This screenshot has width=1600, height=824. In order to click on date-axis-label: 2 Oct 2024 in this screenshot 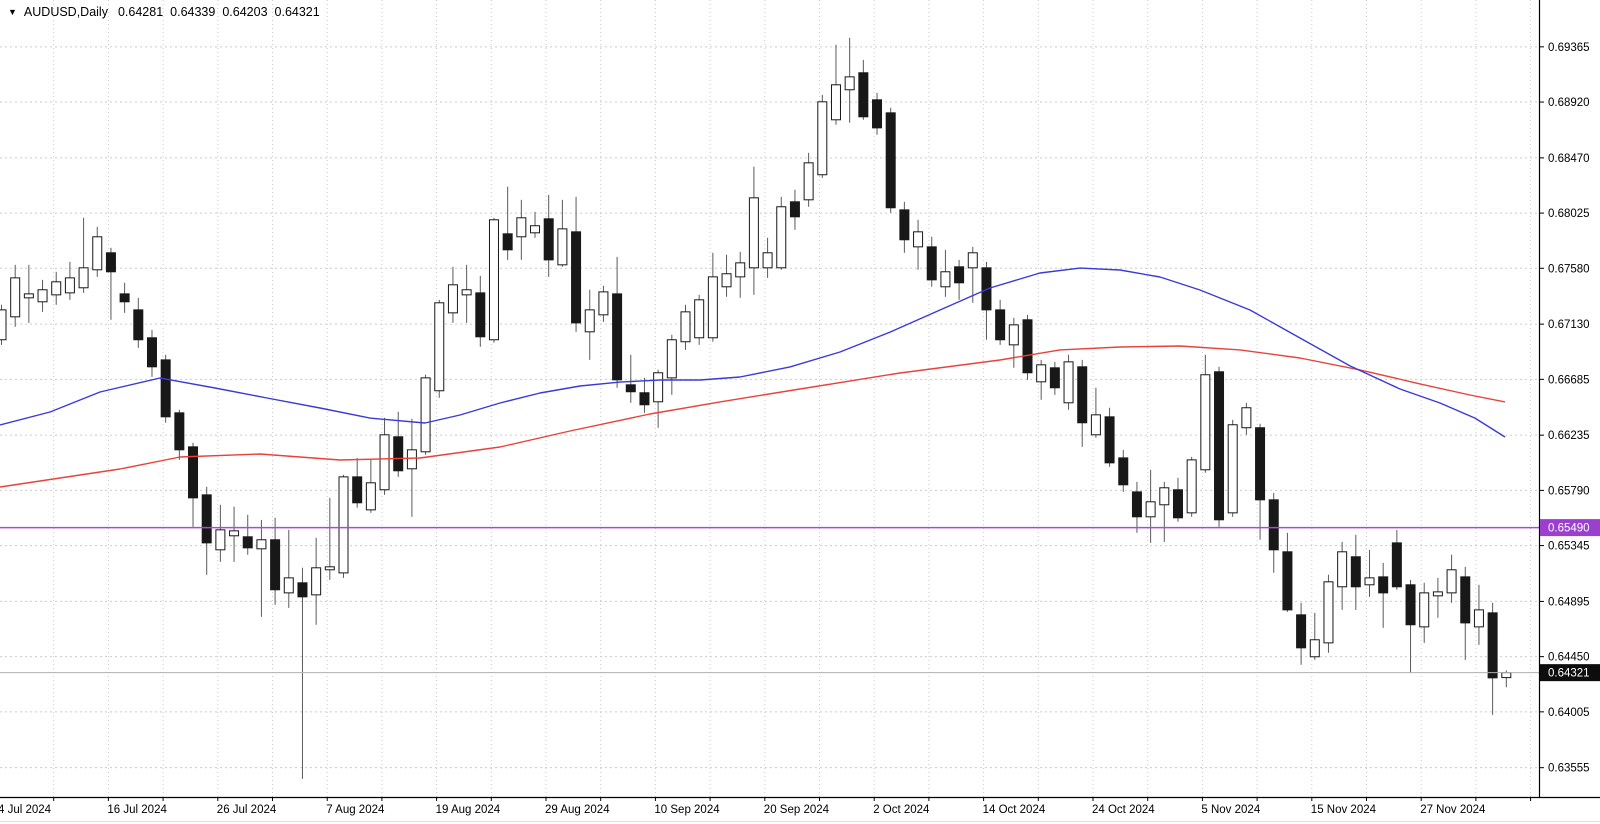, I will do `click(901, 810)`.